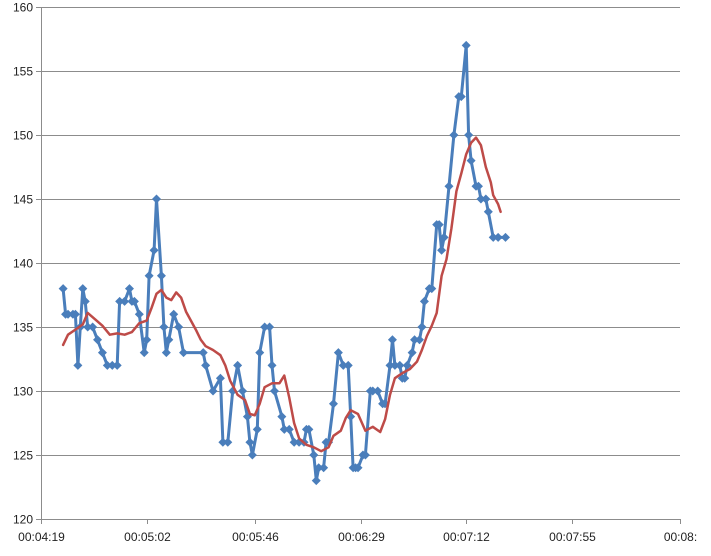 Image resolution: width=711 pixels, height=556 pixels. Describe the element at coordinates (23, 328) in the screenshot. I see `y-tick-label: 135` at that location.